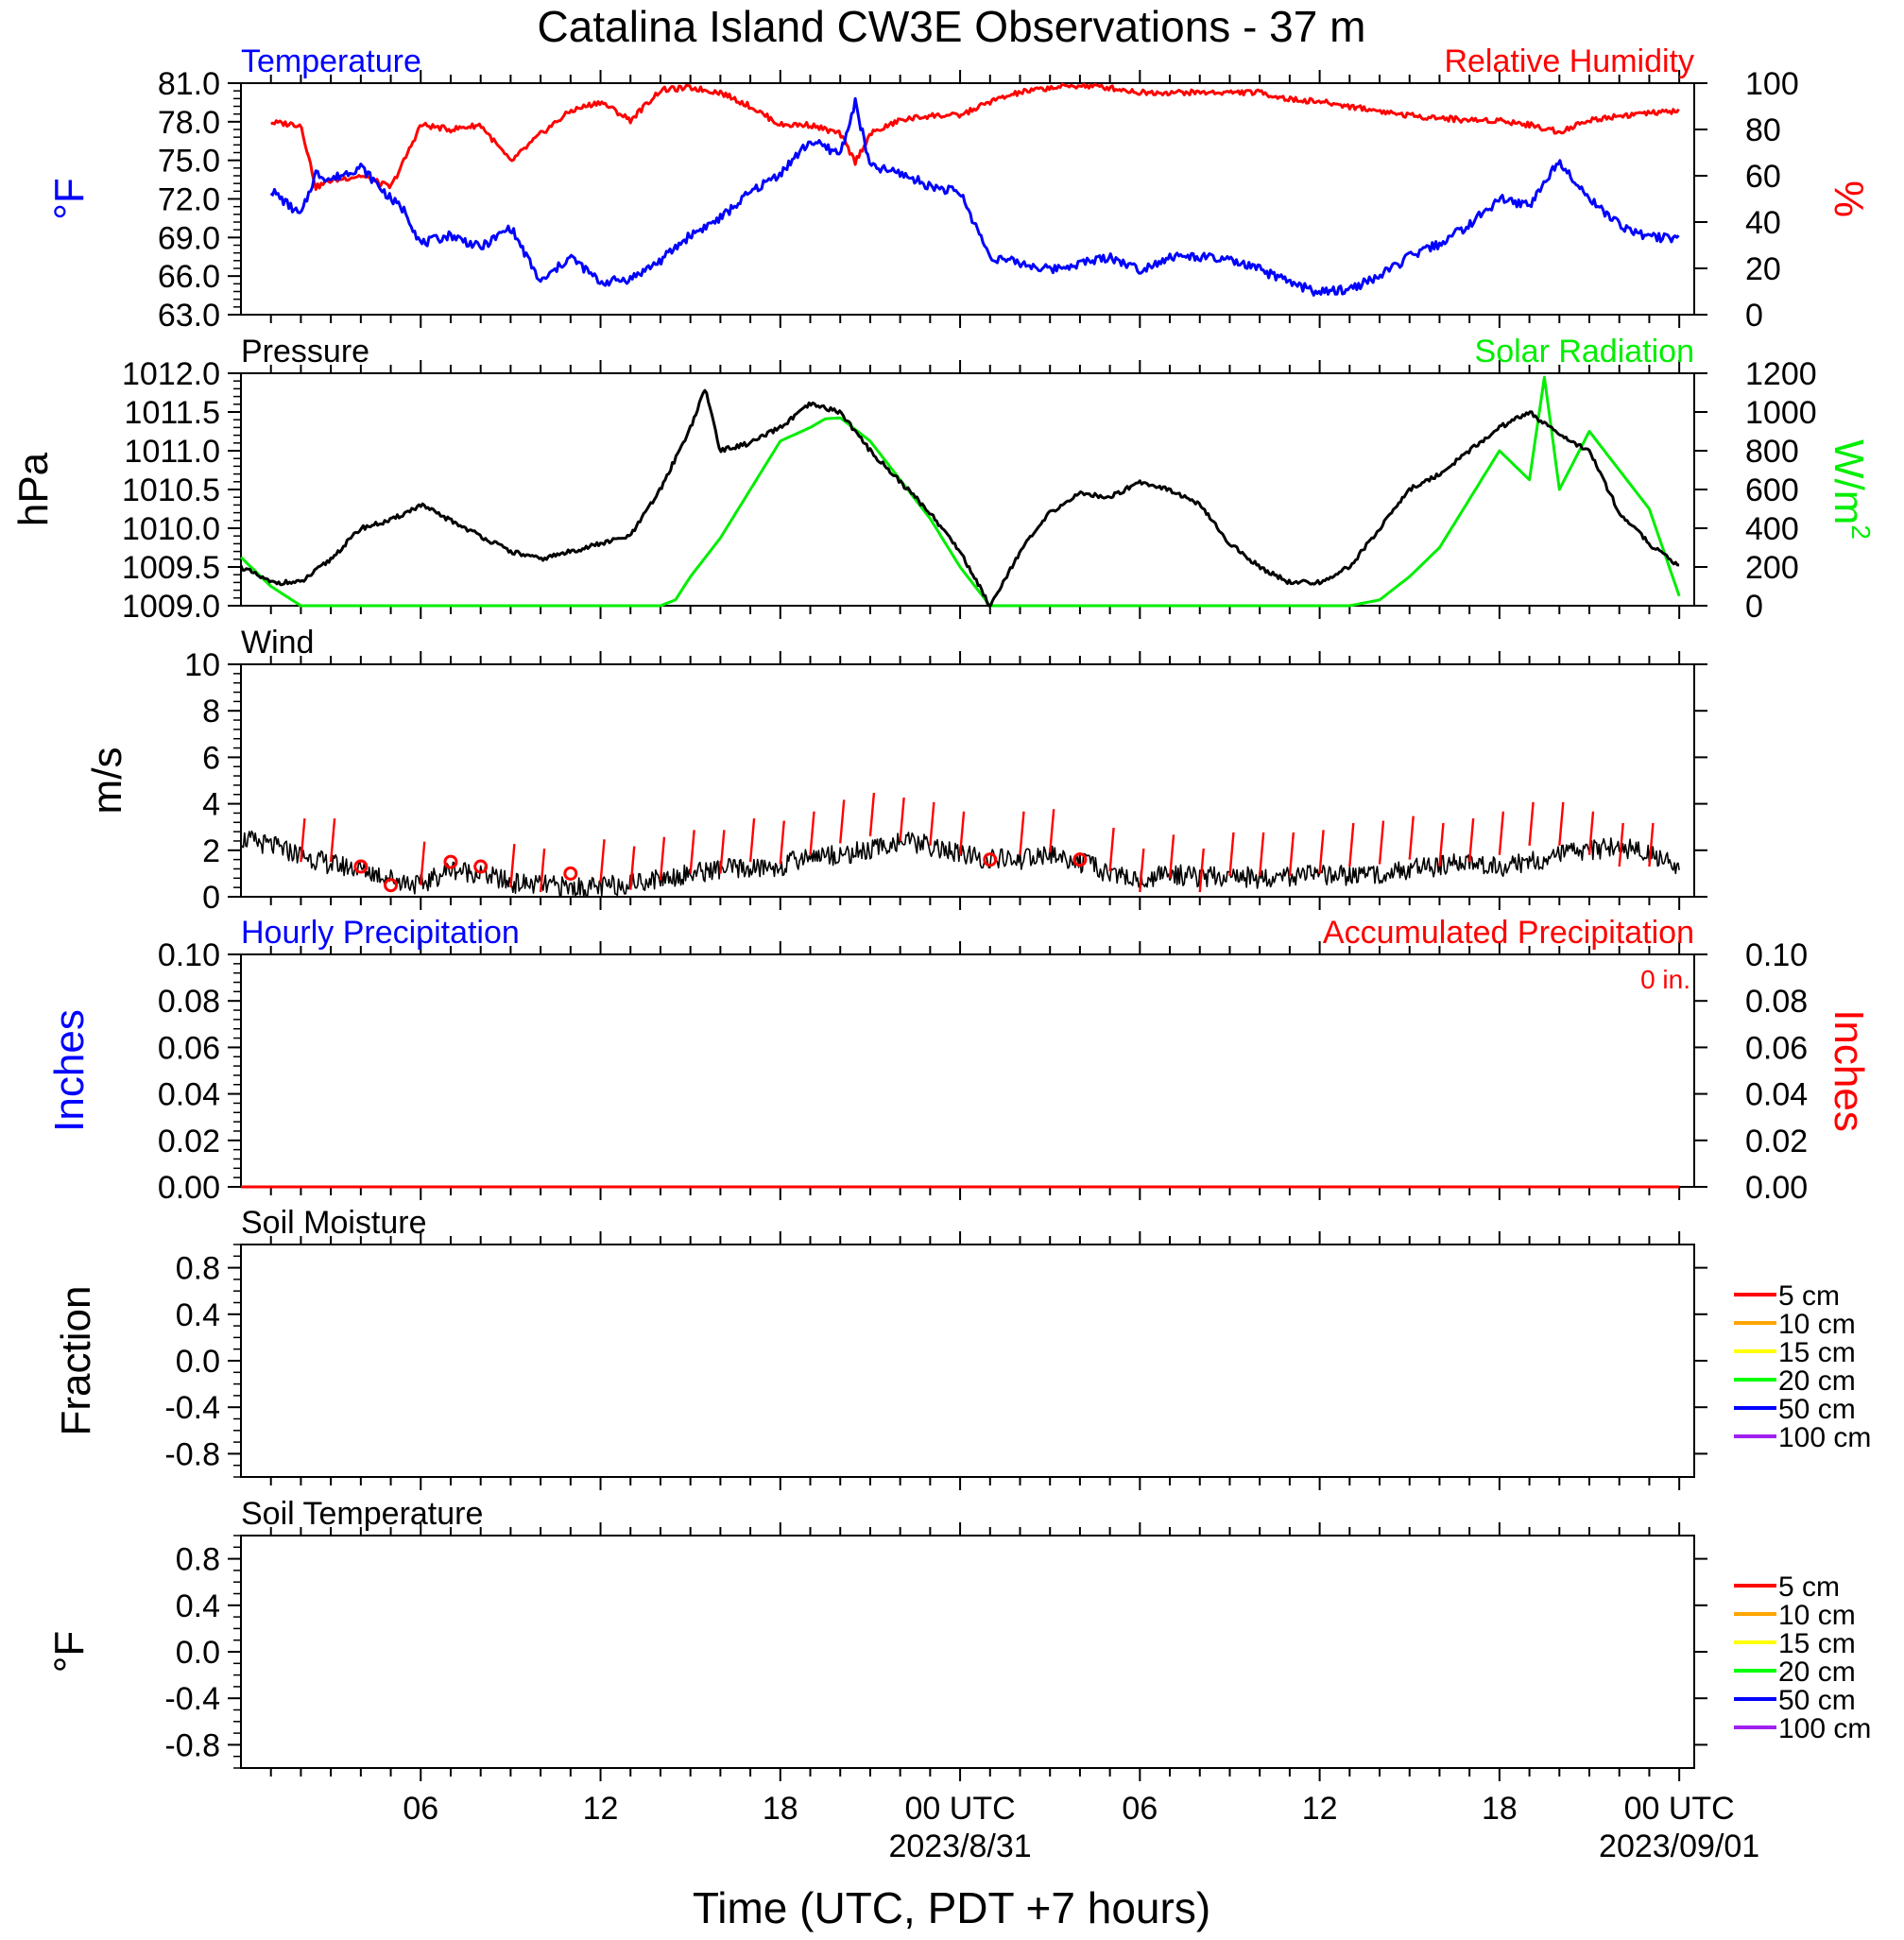 This screenshot has height=1940, width=1904. I want to click on legend-label: 10 cm, so click(1817, 1325).